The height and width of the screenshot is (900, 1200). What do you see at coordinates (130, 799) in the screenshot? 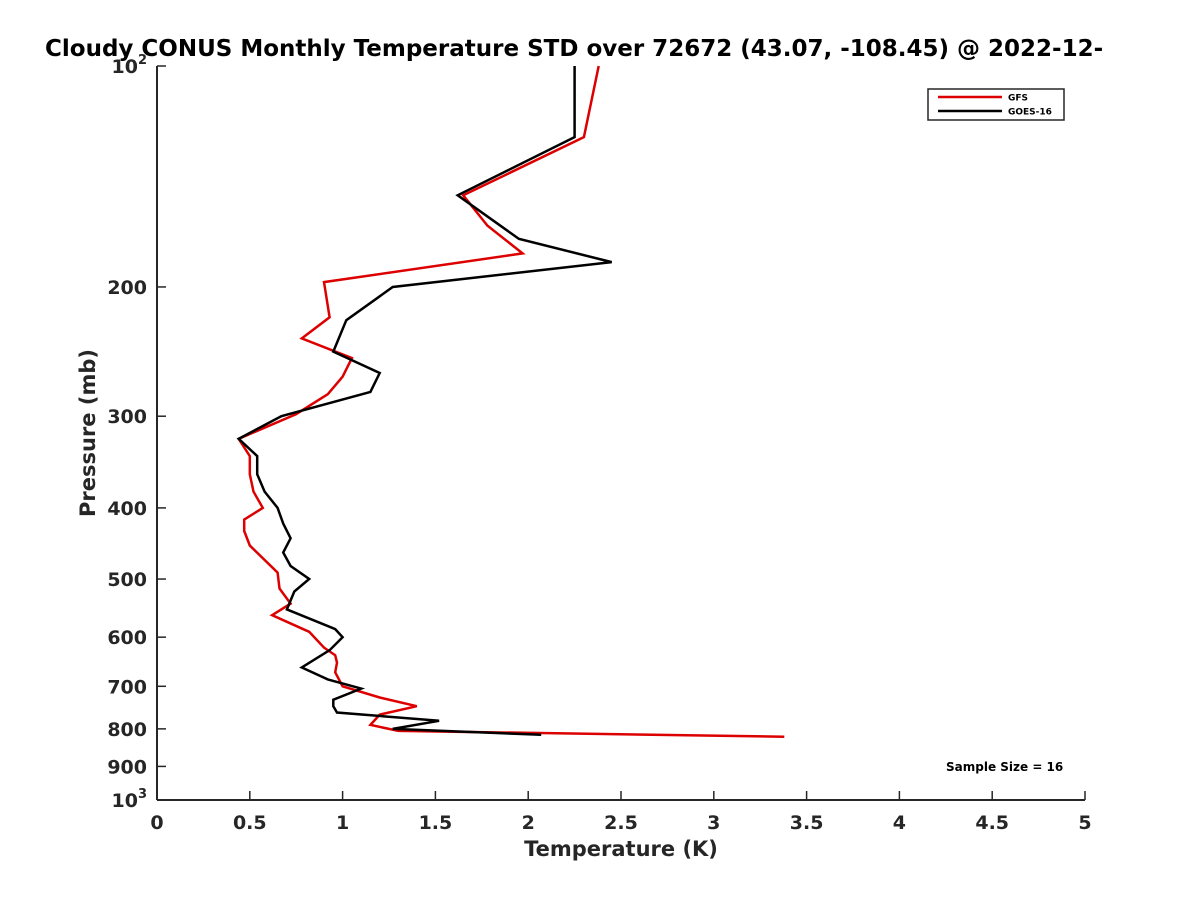
I see `y-tick-label: 10³` at bounding box center [130, 799].